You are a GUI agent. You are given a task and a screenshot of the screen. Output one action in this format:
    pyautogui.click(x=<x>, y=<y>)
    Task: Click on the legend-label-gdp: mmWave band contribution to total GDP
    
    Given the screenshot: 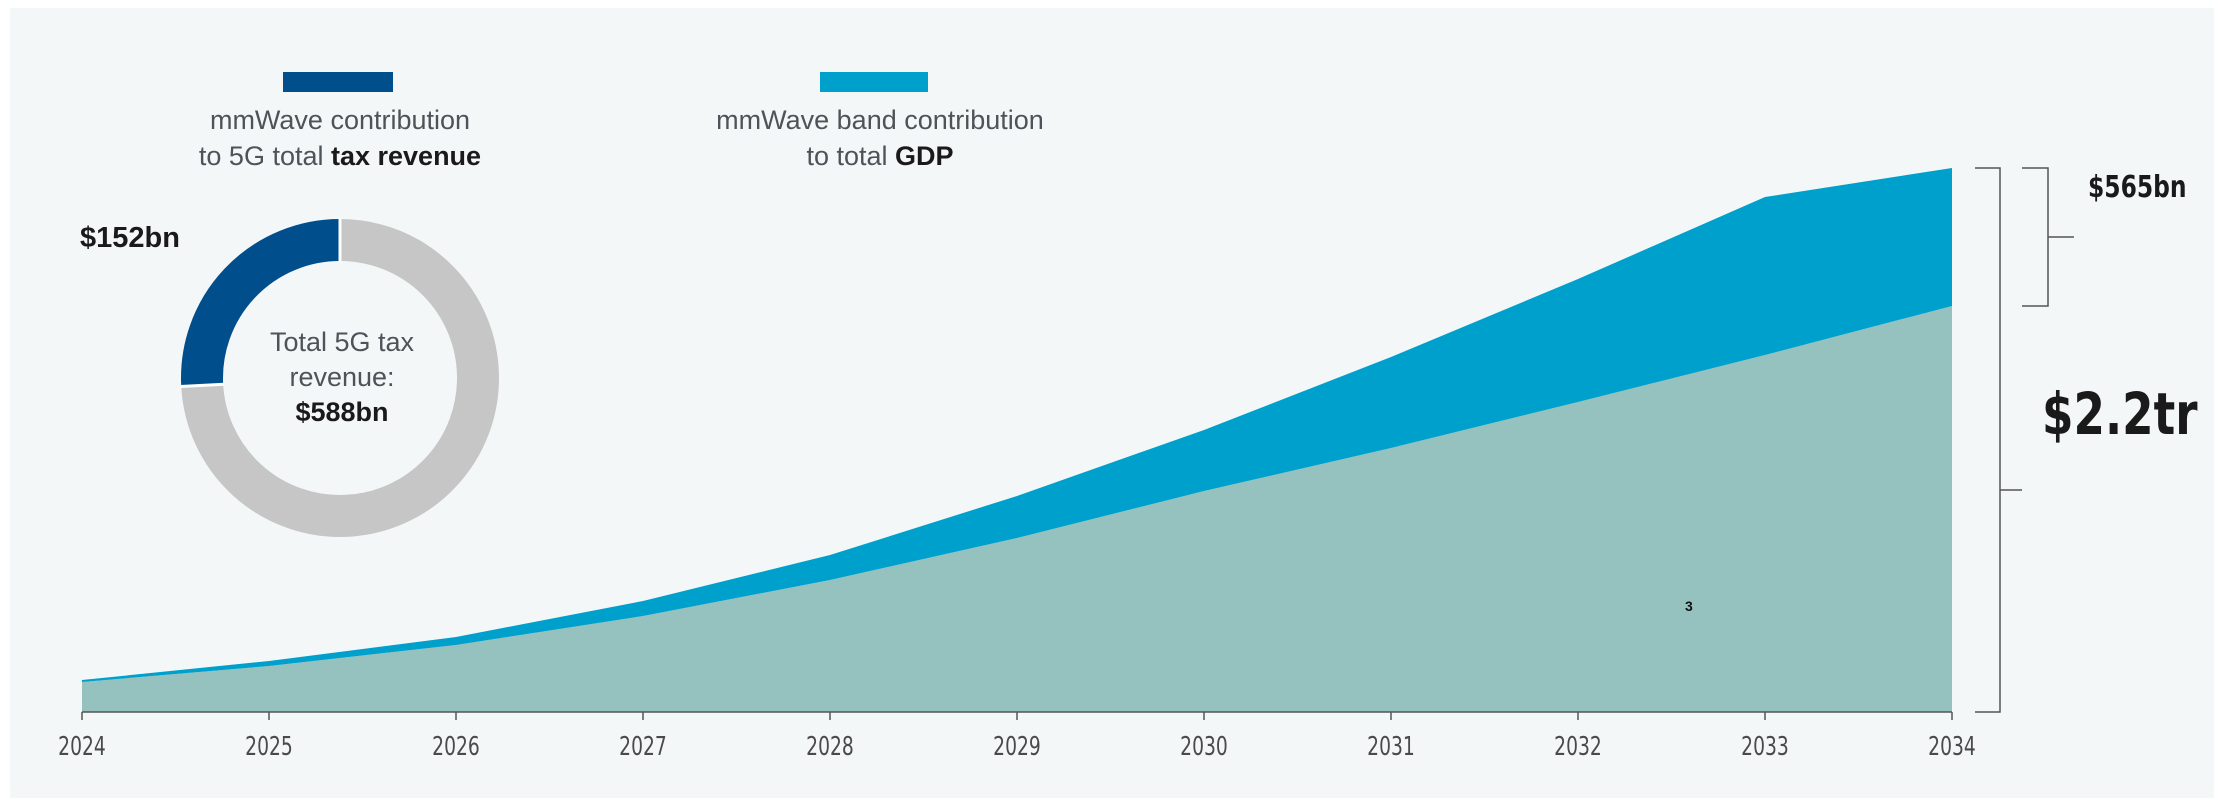 What is the action you would take?
    pyautogui.click(x=880, y=138)
    